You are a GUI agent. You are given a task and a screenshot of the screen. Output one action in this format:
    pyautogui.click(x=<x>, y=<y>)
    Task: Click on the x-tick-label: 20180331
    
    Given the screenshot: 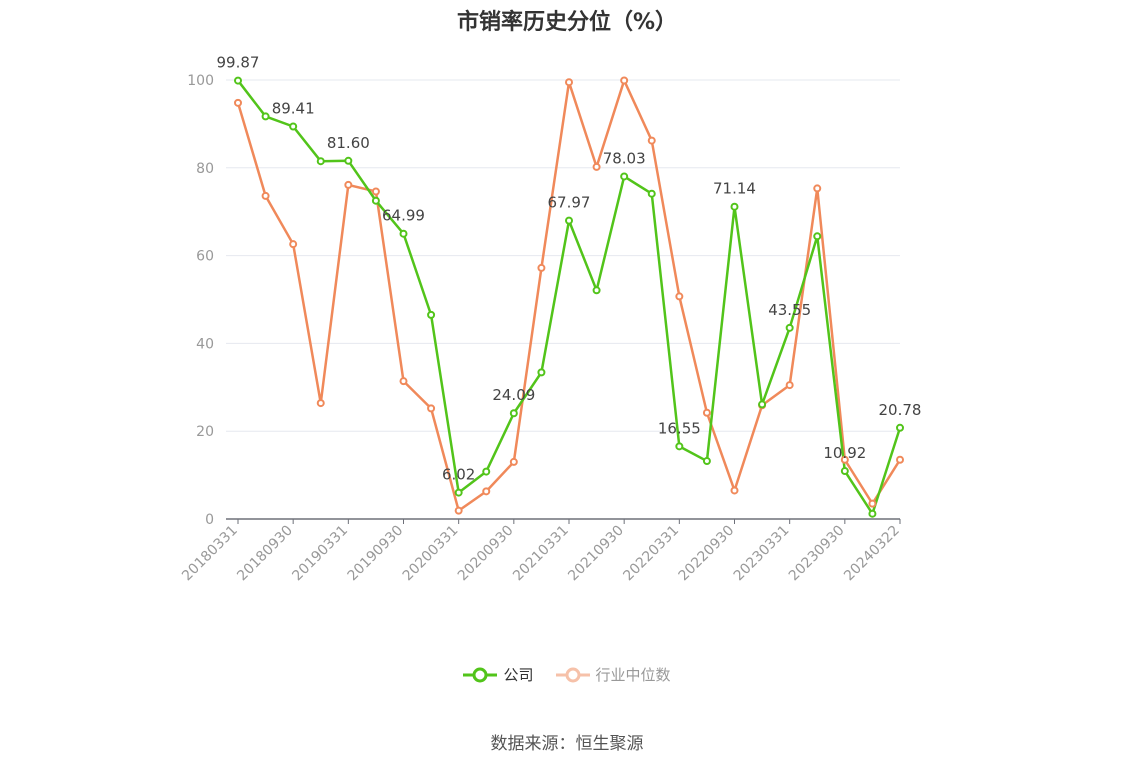 What is the action you would take?
    pyautogui.click(x=210, y=554)
    